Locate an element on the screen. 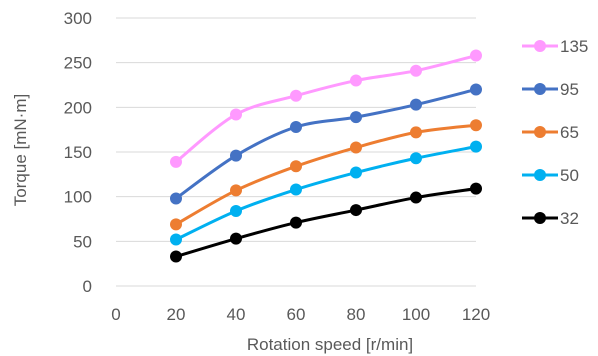  y-axis-label: Torque [mN·m] is located at coordinates (20, 150).